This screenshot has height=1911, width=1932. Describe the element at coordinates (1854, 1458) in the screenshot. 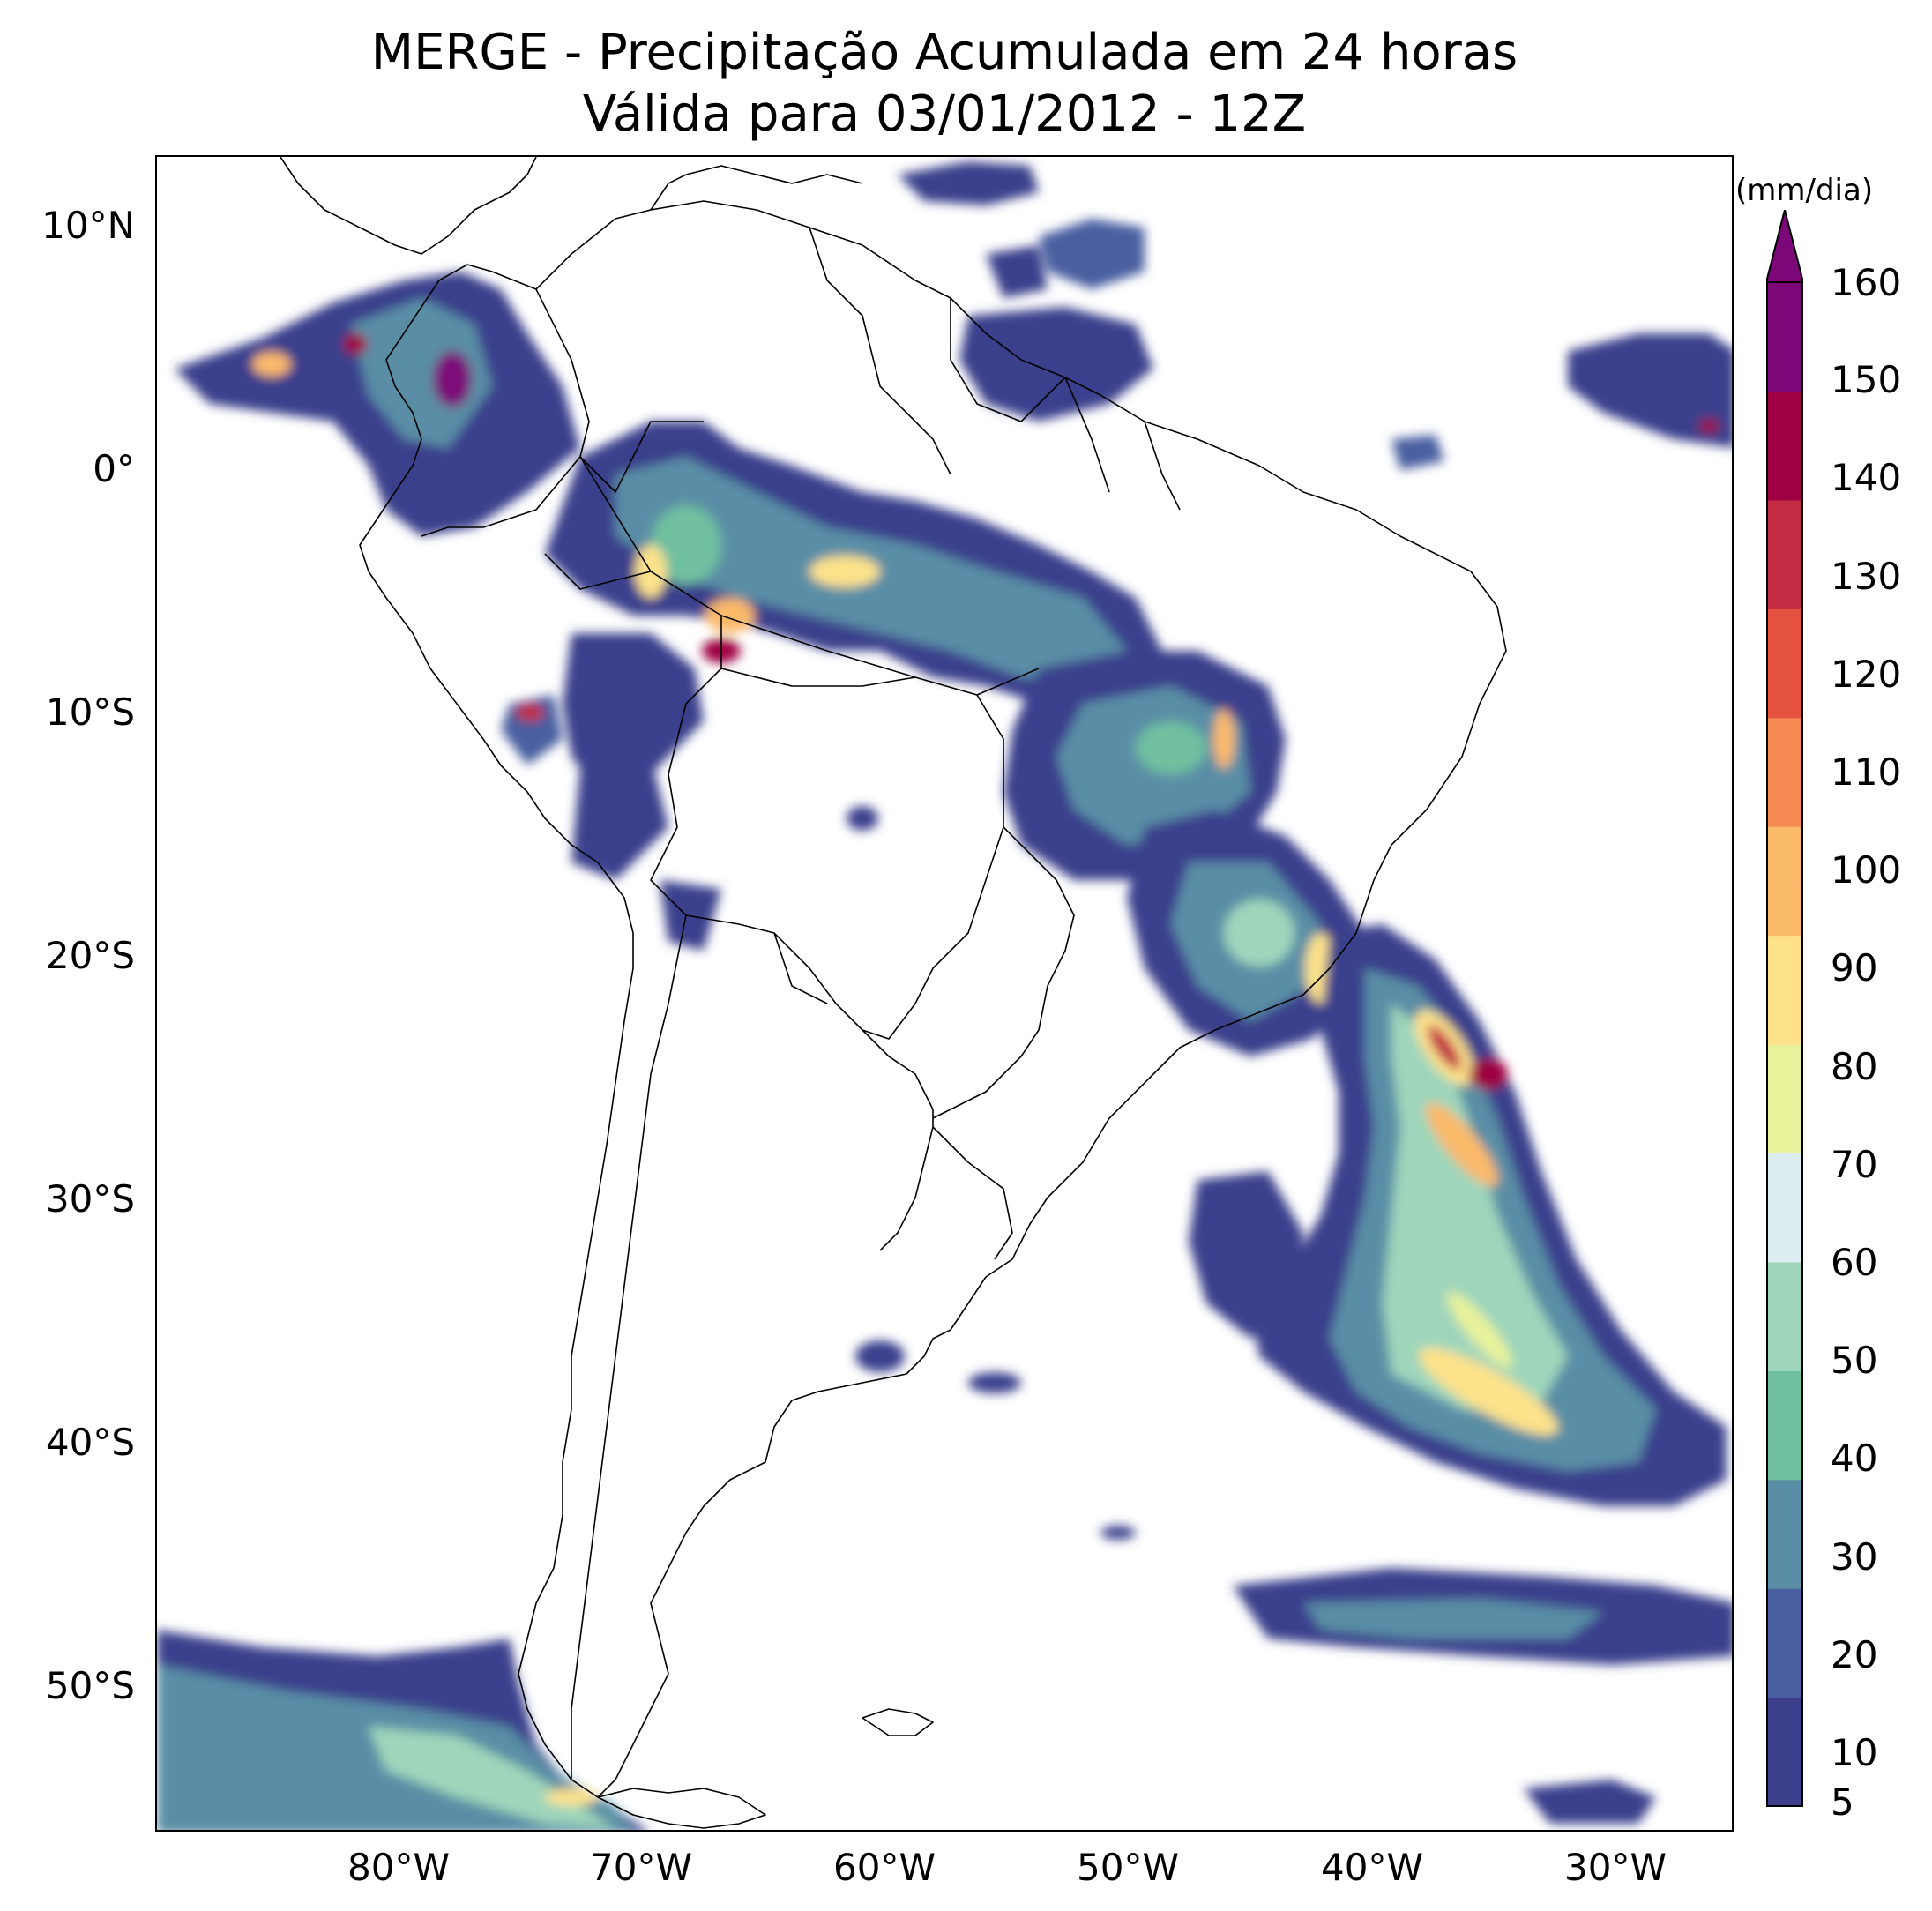

I see `colorbar-tick-40: 40` at that location.